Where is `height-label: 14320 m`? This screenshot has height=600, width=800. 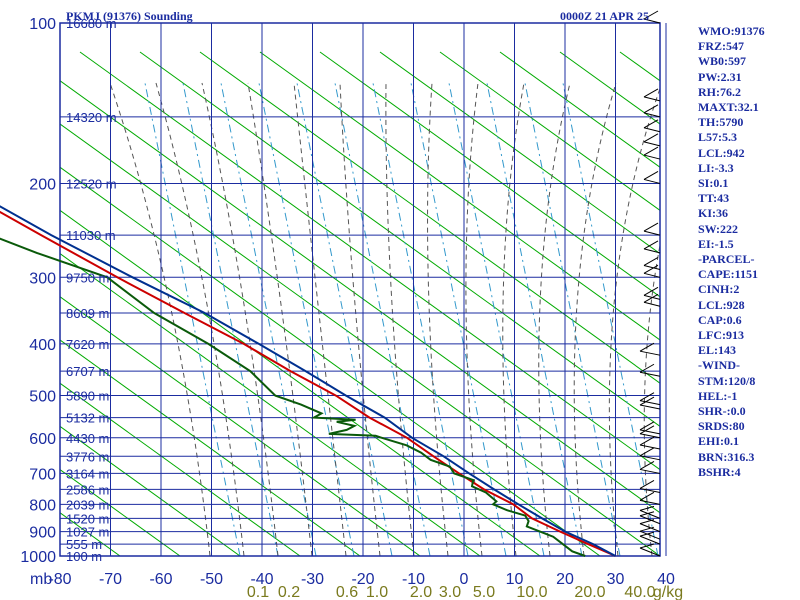 height-label: 14320 m is located at coordinates (91, 117).